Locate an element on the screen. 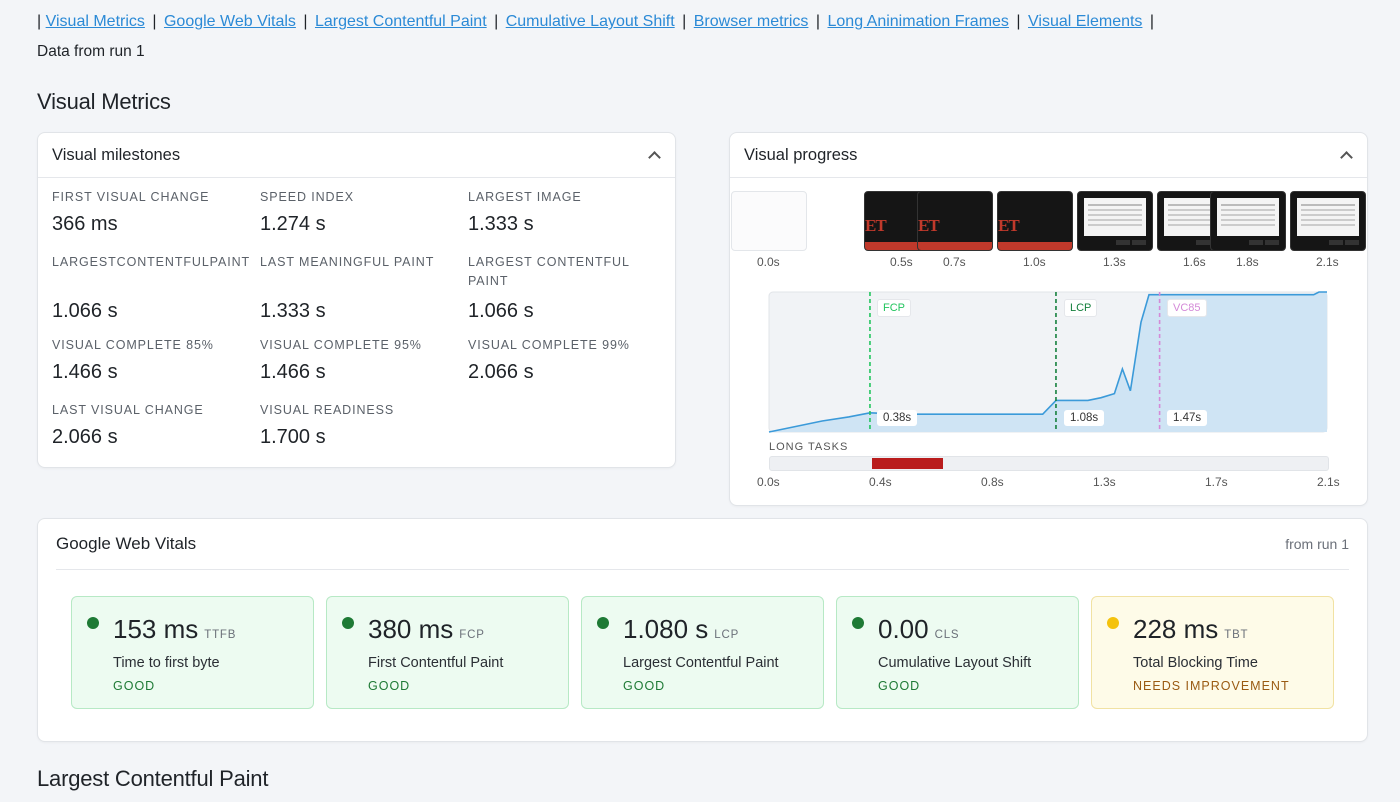 This screenshot has height=802, width=1400. milestone-item: VISUAL COMPLETE 85% 1.466 s is located at coordinates (152, 360).